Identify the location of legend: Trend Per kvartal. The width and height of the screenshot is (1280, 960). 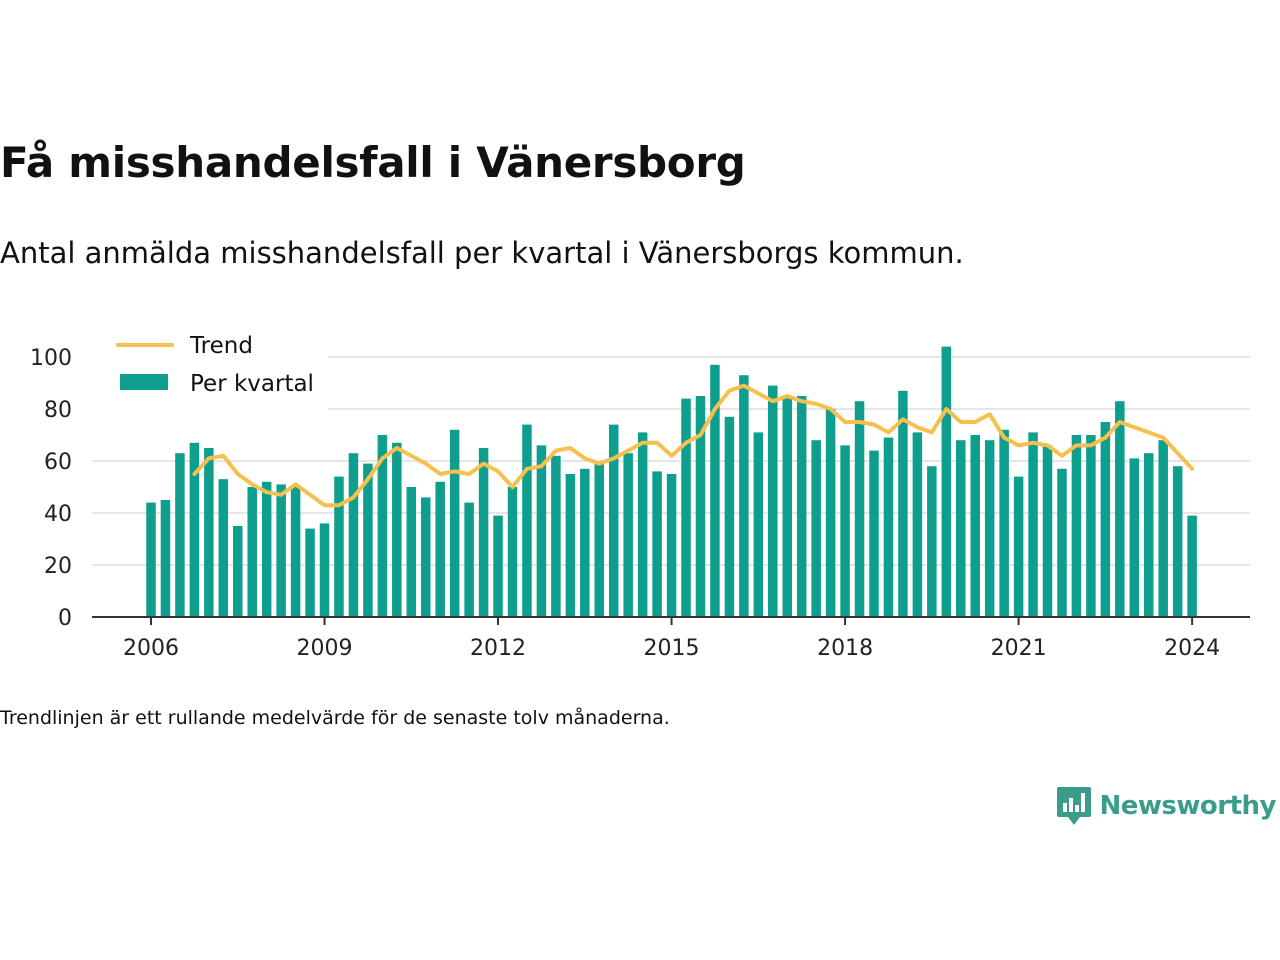
(208, 370).